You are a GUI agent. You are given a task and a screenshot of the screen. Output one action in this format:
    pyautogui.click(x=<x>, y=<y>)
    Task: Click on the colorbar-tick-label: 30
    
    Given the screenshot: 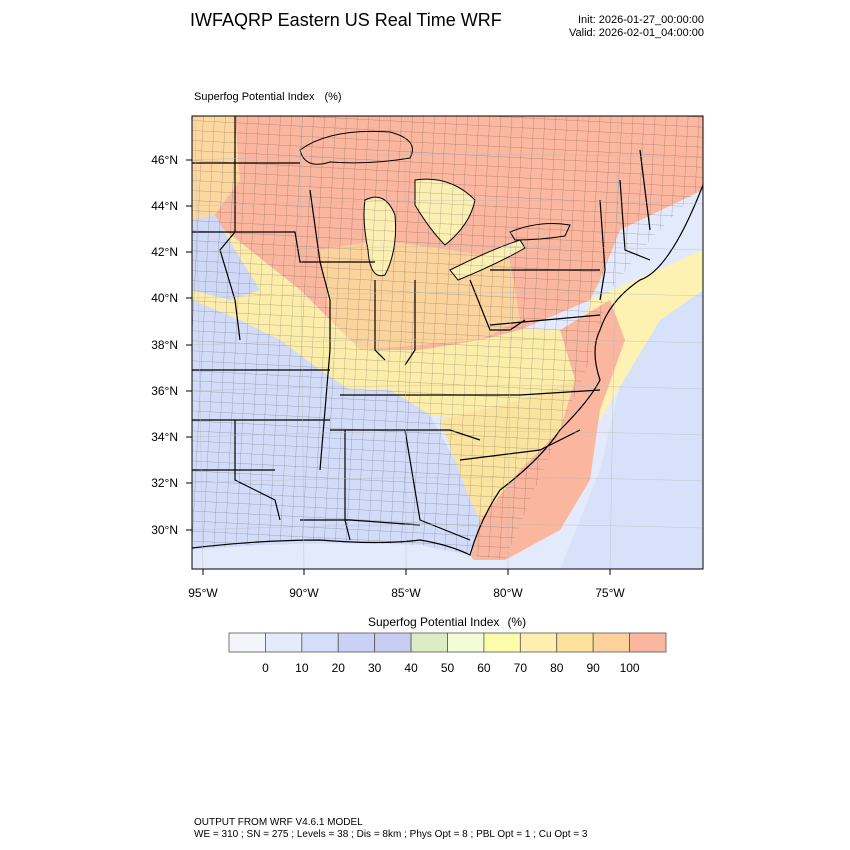 What is the action you would take?
    pyautogui.click(x=375, y=668)
    